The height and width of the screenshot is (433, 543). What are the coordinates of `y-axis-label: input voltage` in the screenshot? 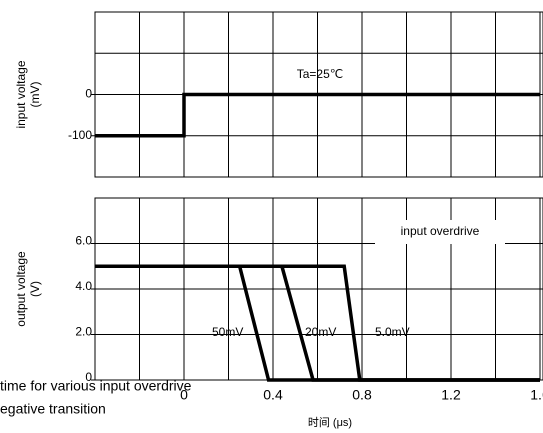 It's located at (21, 94).